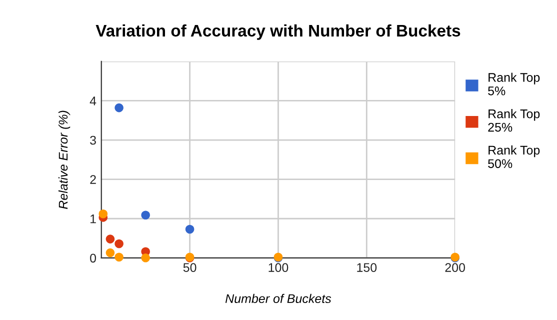  Describe the element at coordinates (514, 120) in the screenshot. I see `legend-label: Rank Top 25%` at that location.